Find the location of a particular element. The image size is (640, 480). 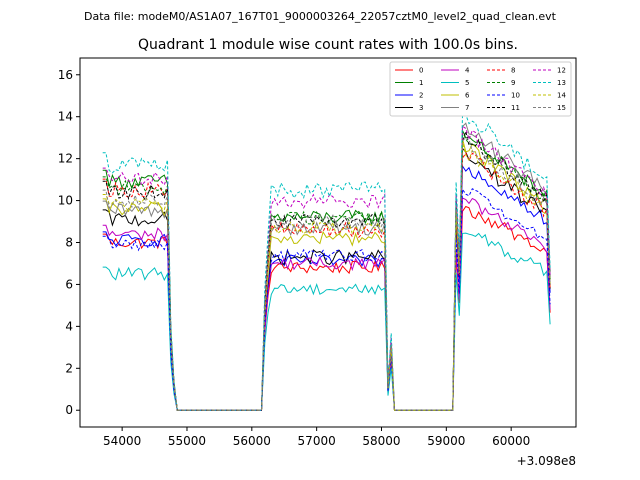

y-tick-label: 0 is located at coordinates (69, 410).